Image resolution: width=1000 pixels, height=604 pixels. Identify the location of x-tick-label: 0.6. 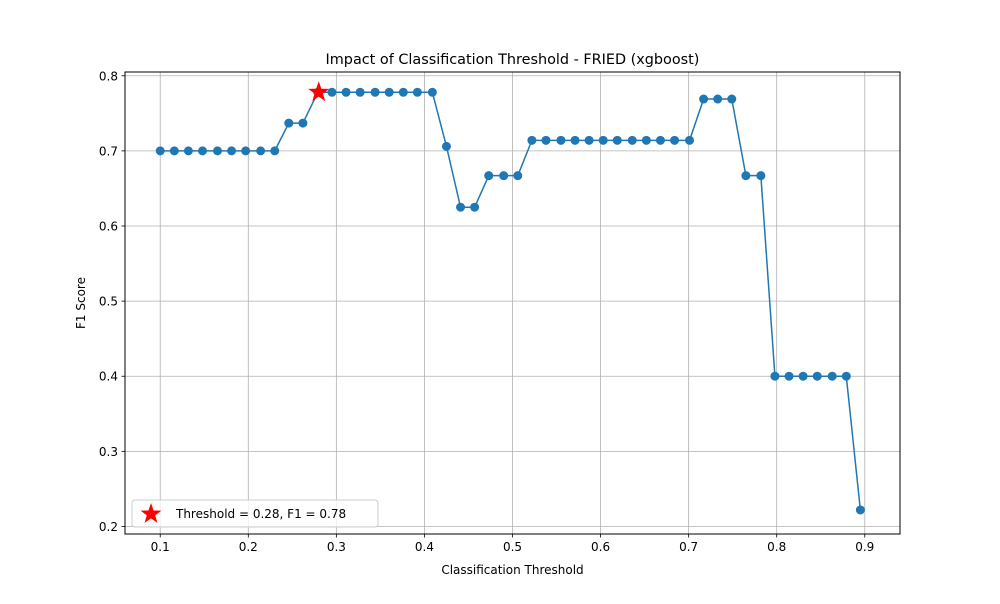
(600, 547).